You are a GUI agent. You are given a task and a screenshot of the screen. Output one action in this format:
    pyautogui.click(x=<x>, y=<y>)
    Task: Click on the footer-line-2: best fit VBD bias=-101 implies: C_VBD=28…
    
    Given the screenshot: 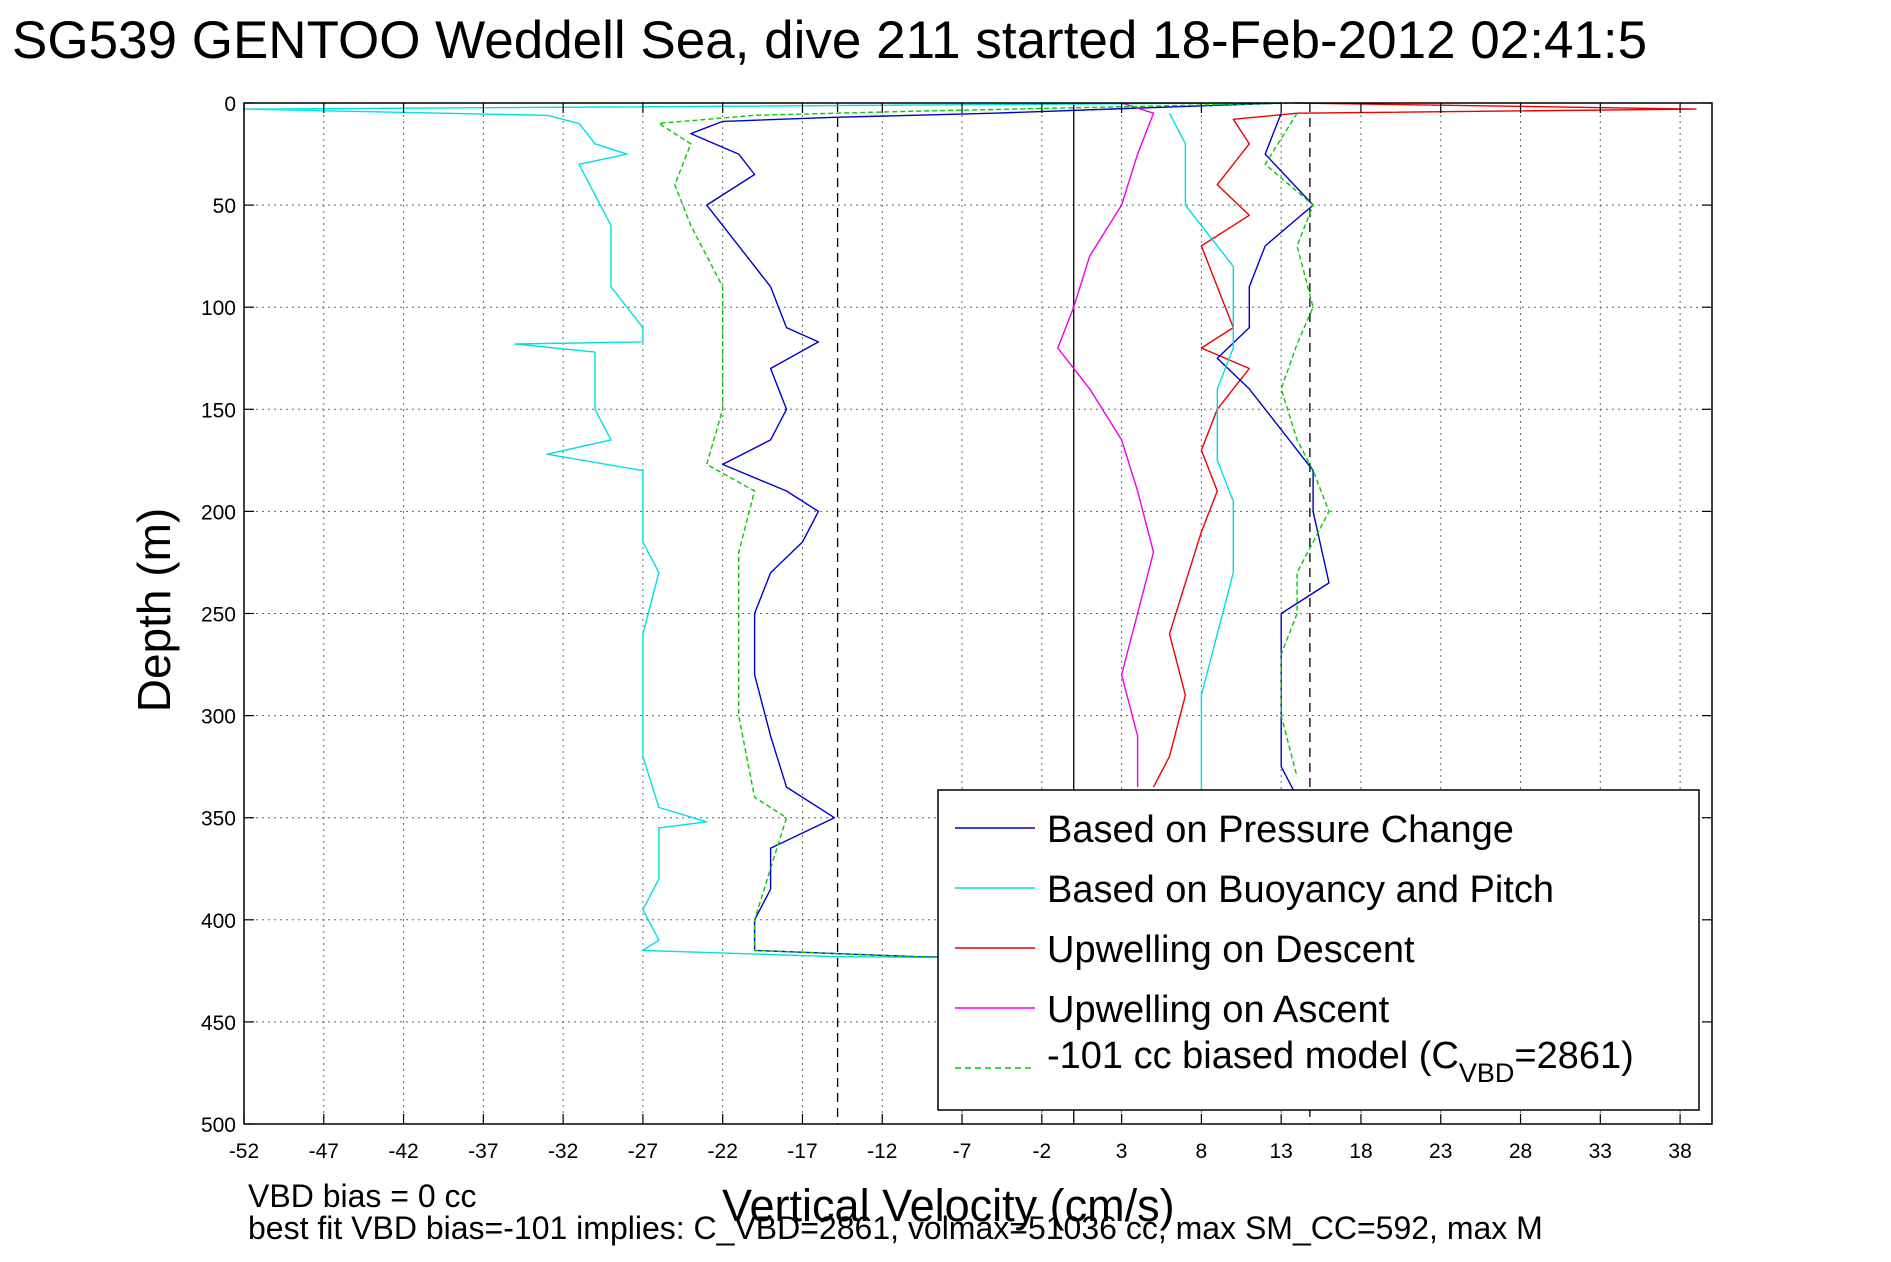 What is the action you would take?
    pyautogui.click(x=895, y=1228)
    